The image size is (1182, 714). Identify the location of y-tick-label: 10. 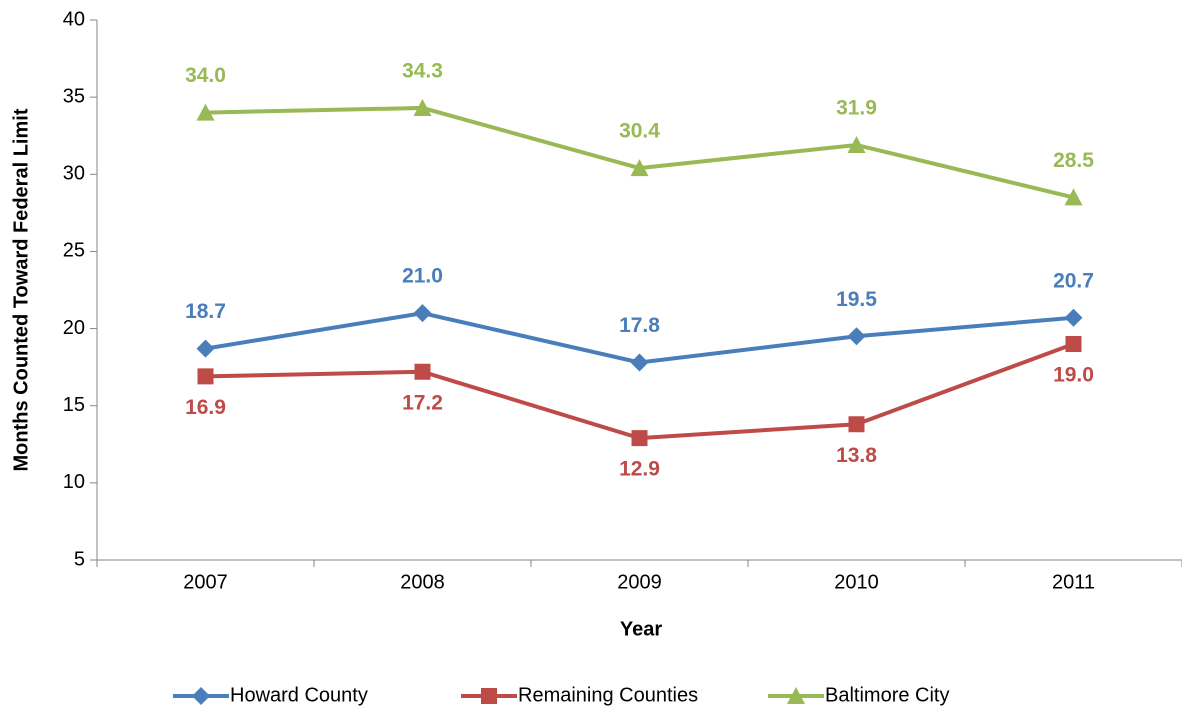
(74, 482).